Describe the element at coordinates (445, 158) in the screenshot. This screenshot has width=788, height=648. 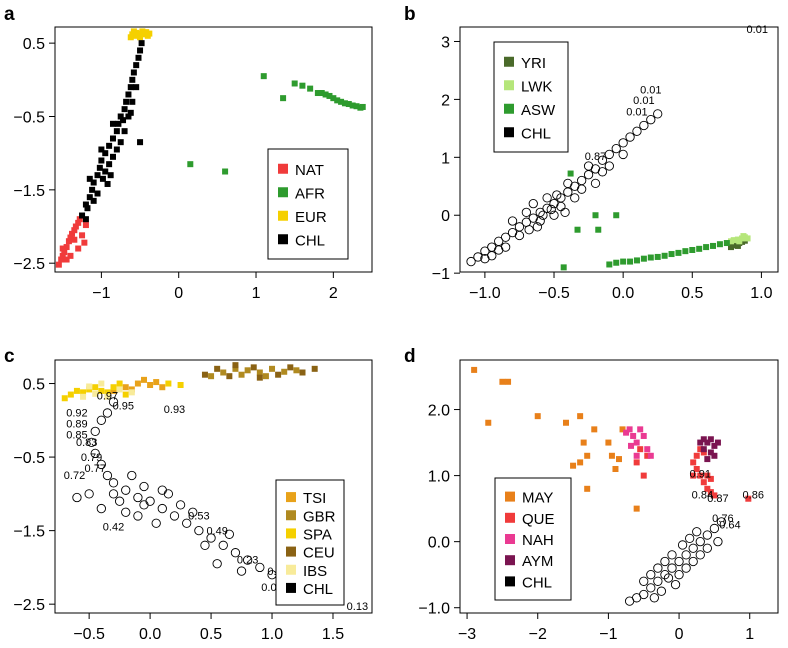
I see `y-tick-label: 1` at that location.